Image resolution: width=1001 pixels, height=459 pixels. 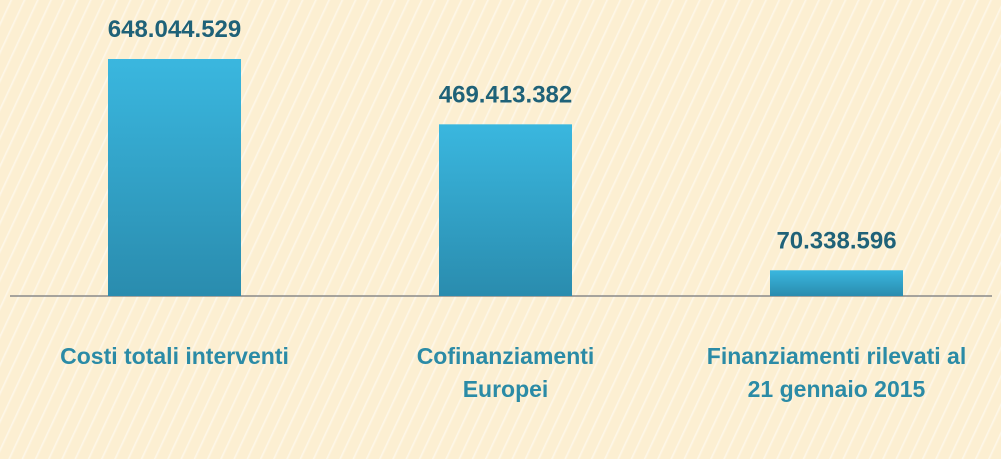 I want to click on category-label: Cofinanziamenti Europei, so click(x=505, y=372).